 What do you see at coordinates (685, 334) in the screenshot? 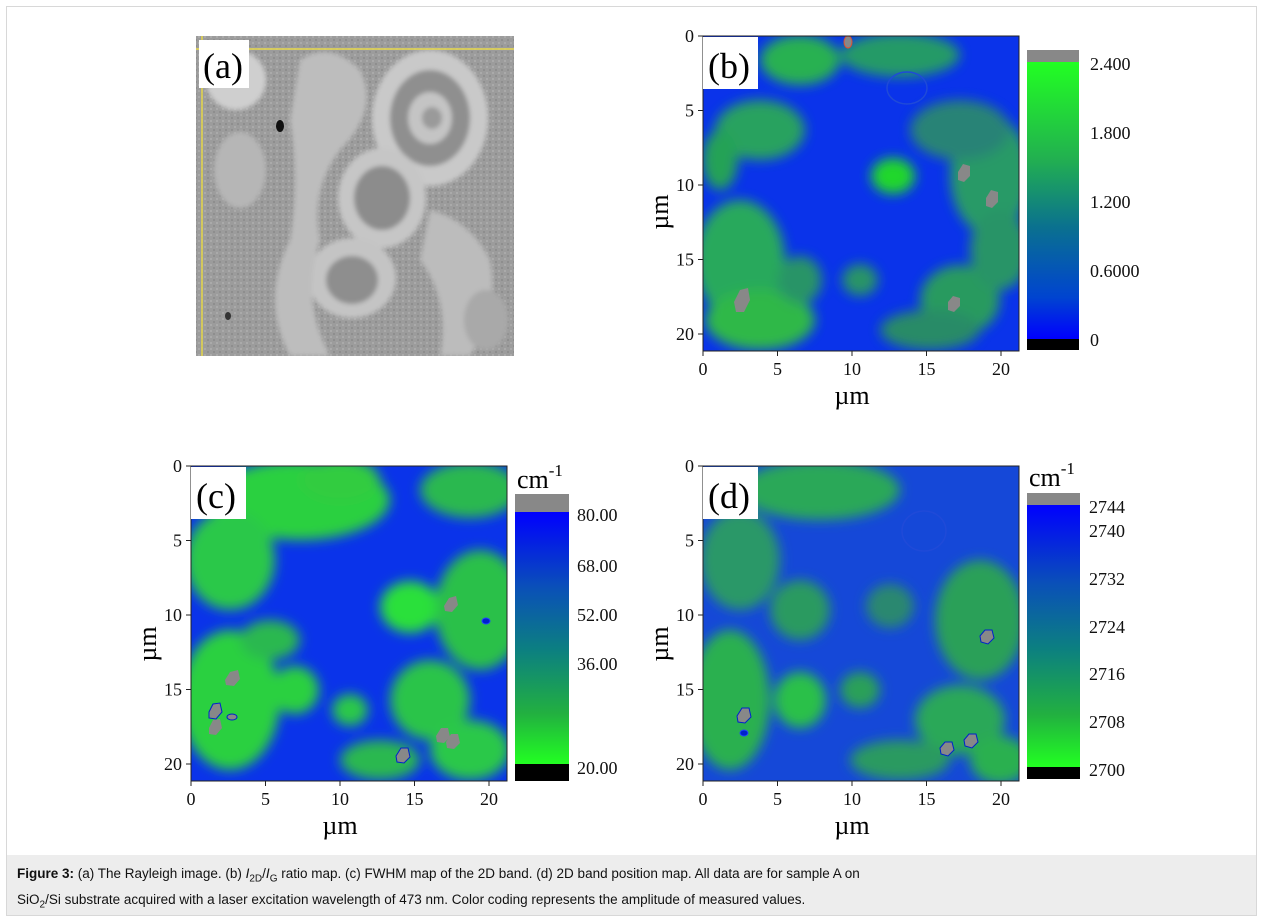
I see `panel-b-y-tick: 20` at bounding box center [685, 334].